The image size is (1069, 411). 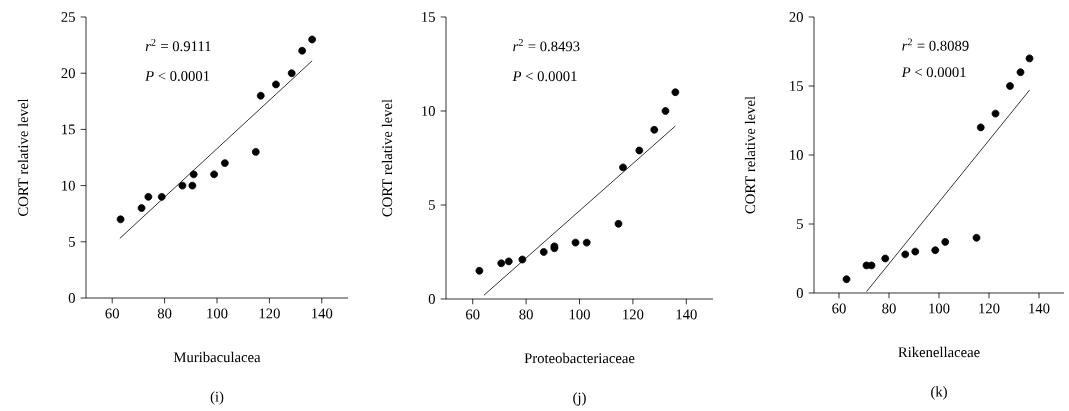 I want to click on annotation: r$^{2}$ = 0.9111, so click(x=178, y=45).